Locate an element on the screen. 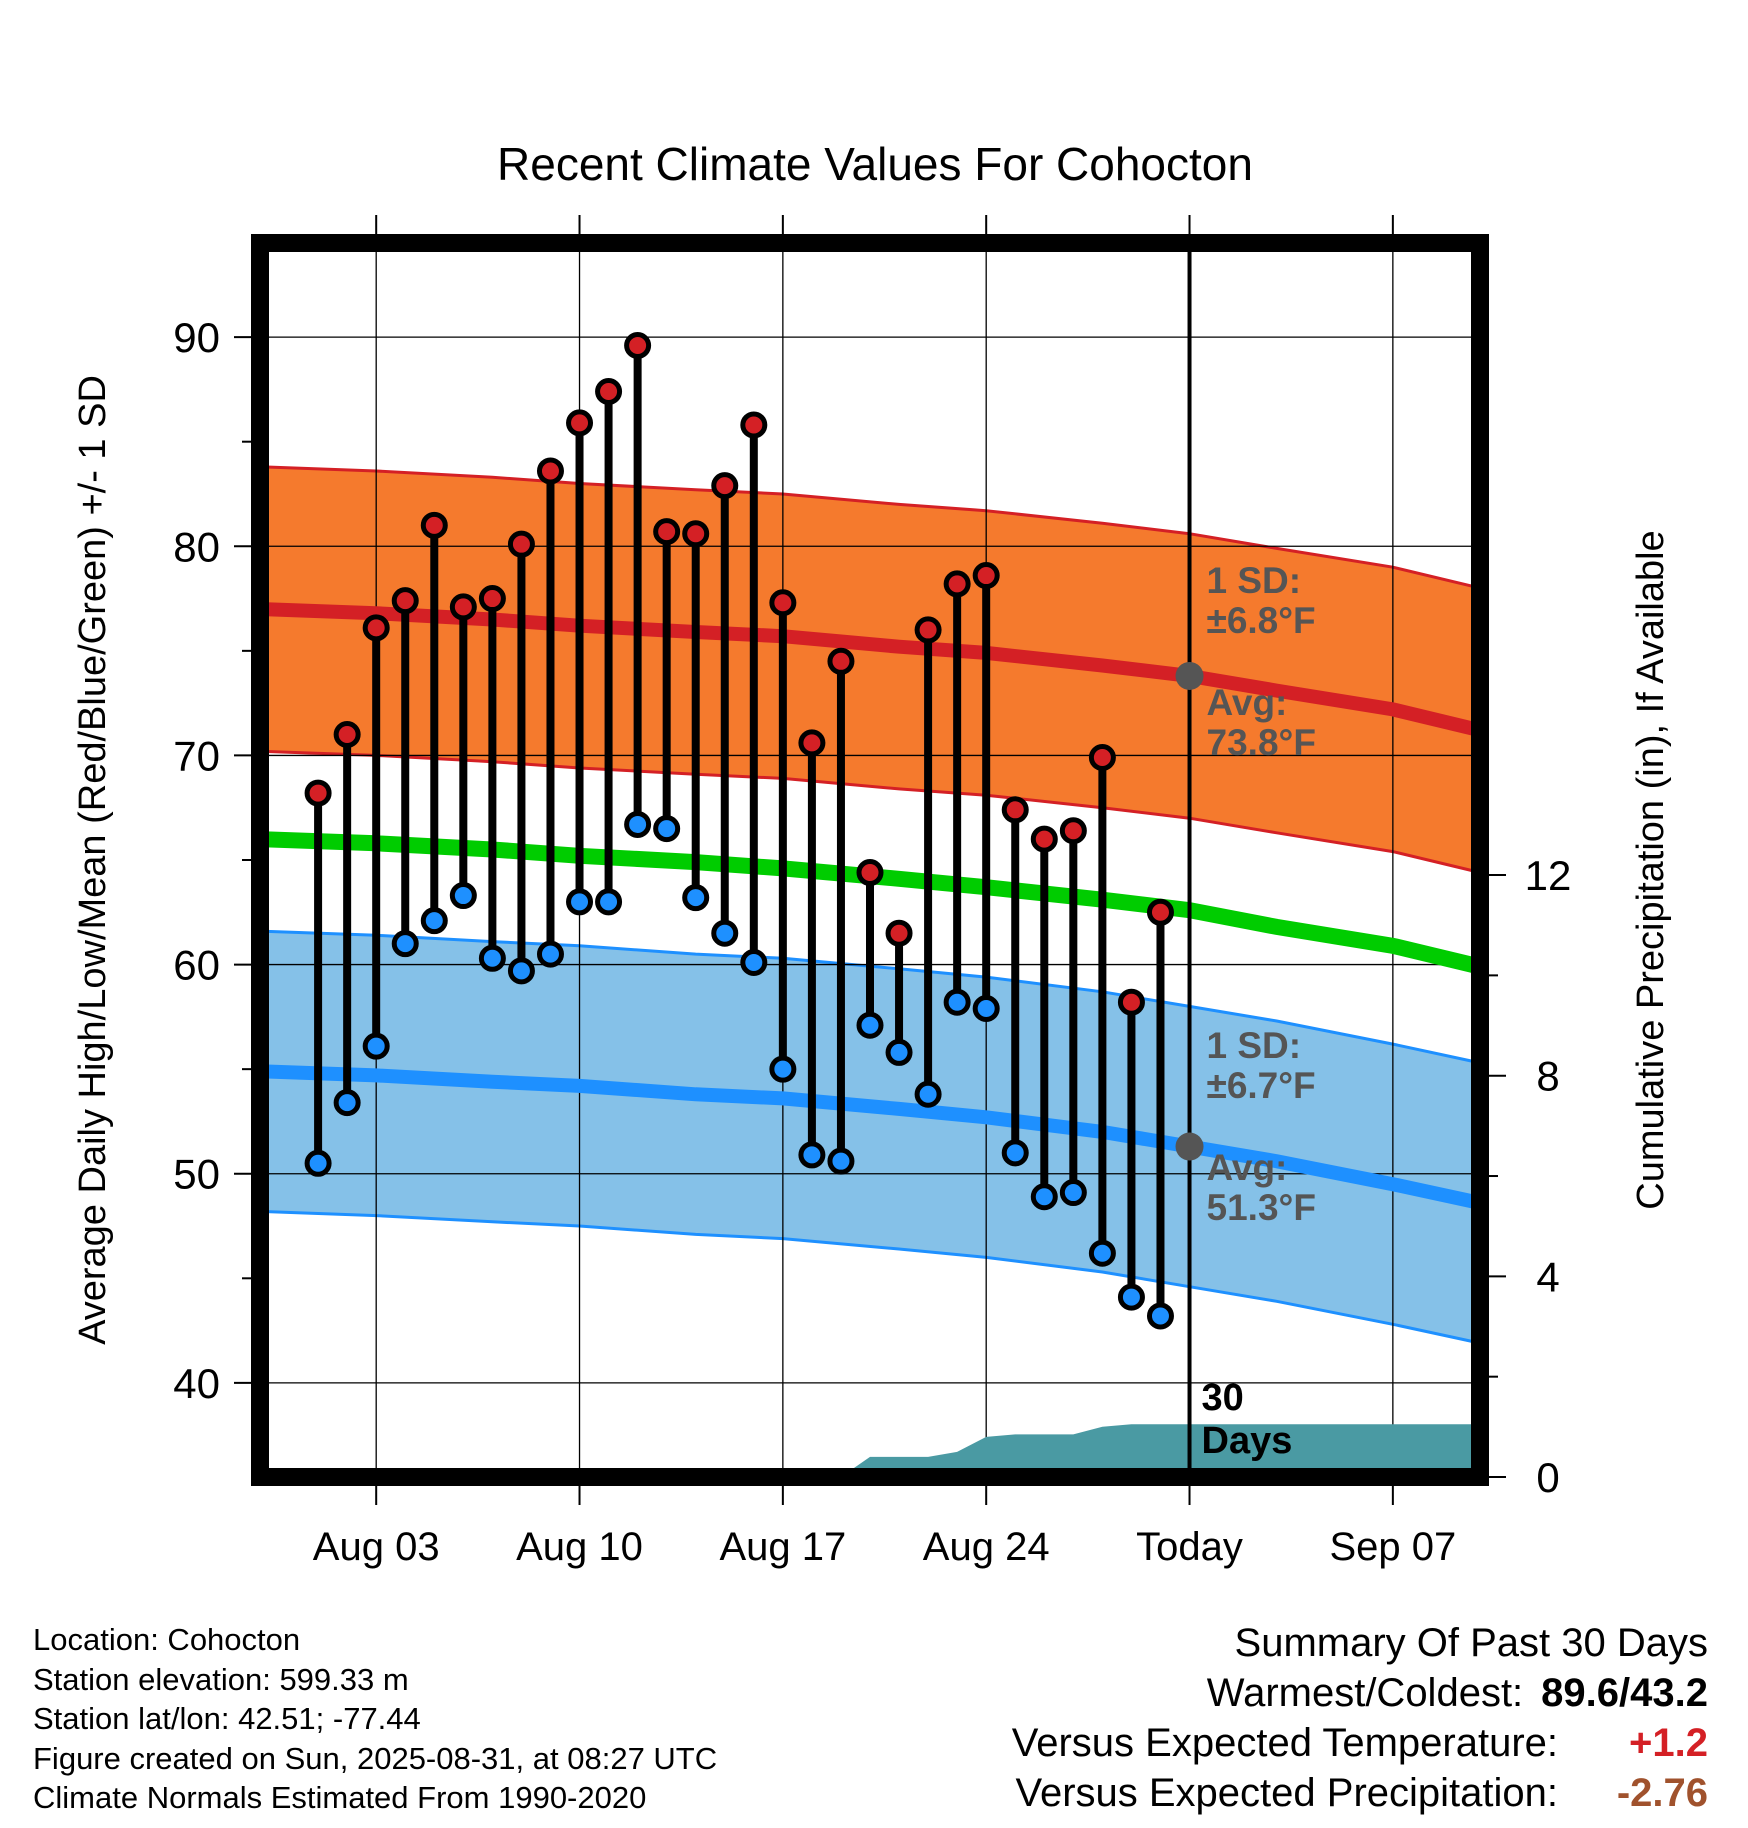 The image size is (1748, 1828). x-tick-label: Today is located at coordinates (1189, 1547).